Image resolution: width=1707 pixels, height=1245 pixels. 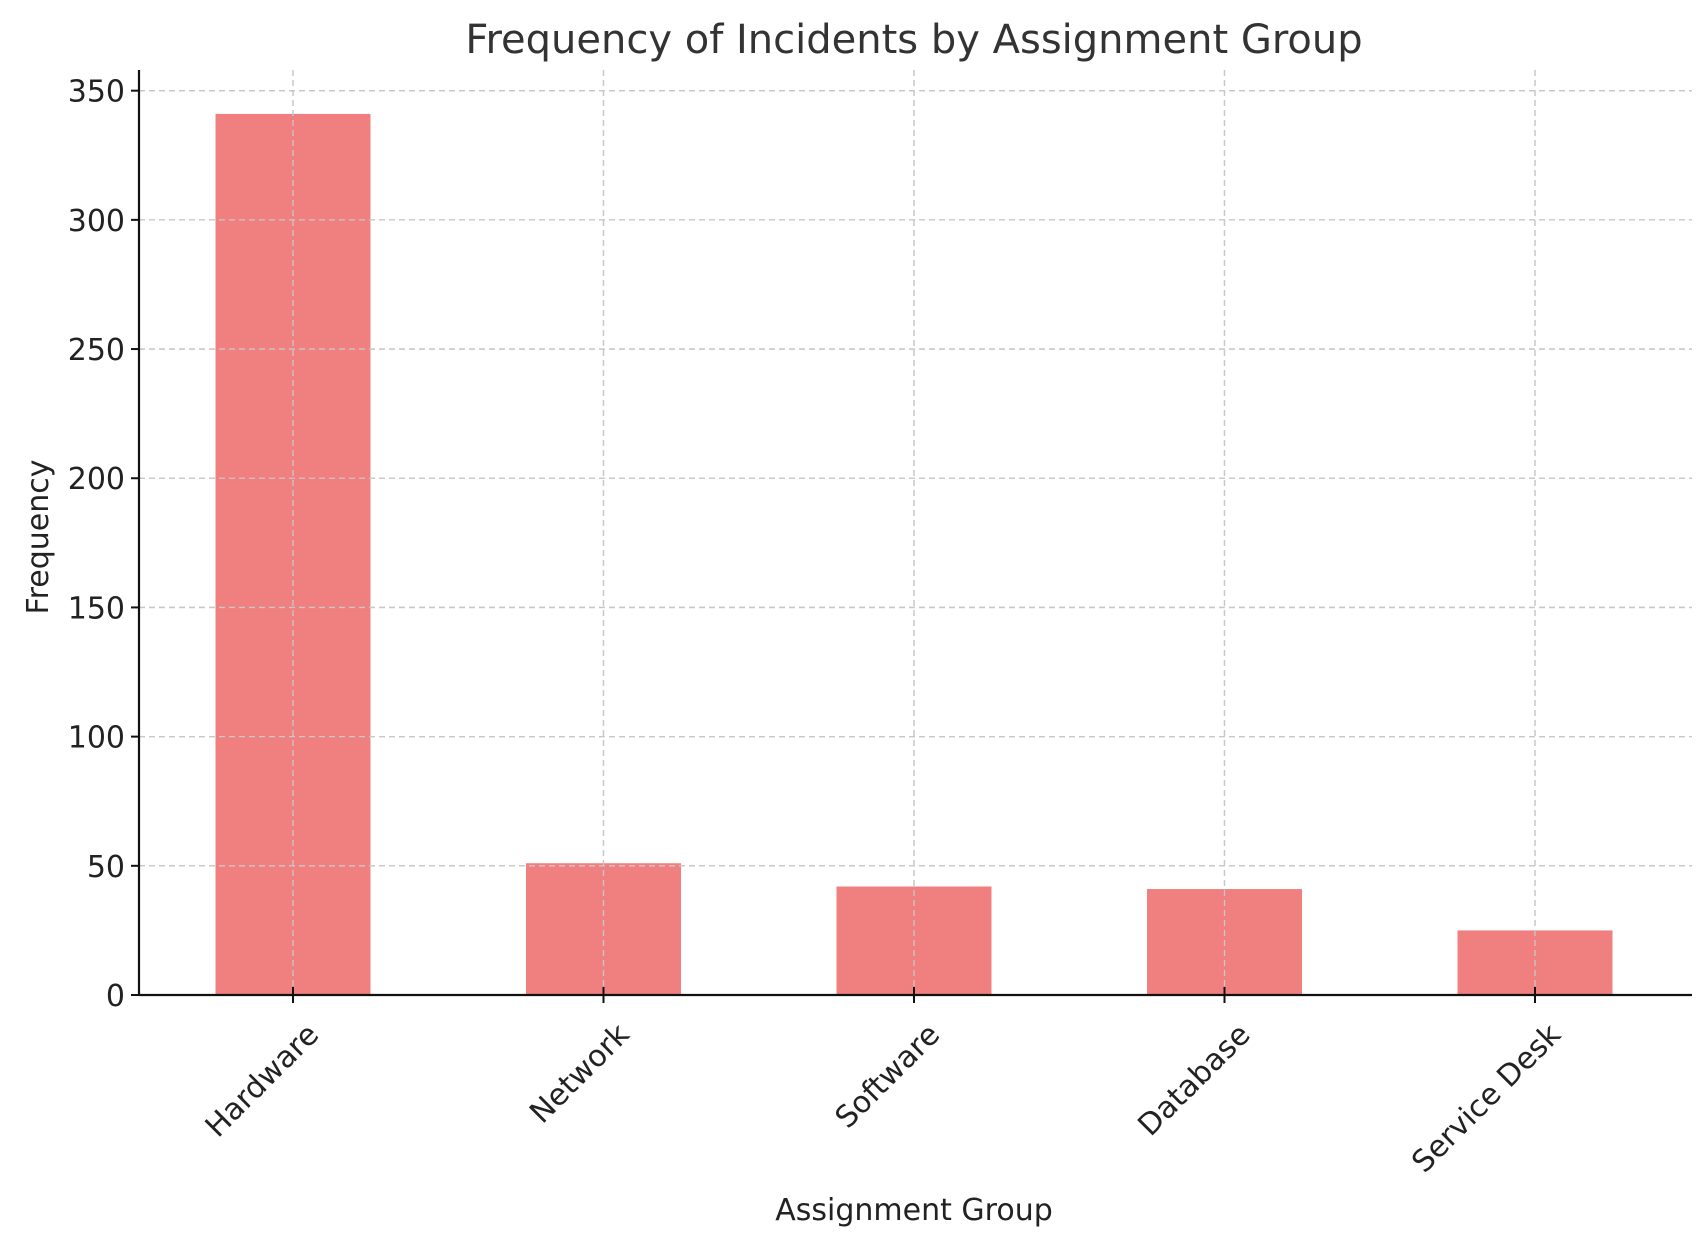 What do you see at coordinates (96, 350) in the screenshot?
I see `y-tick-label: 250` at bounding box center [96, 350].